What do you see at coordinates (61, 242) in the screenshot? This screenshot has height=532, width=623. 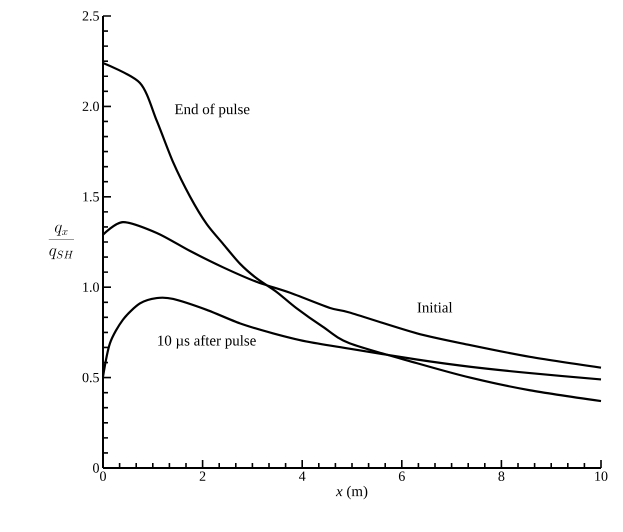 I see `y-axis-title: $\frac{q_x}{q_{SH}}$` at bounding box center [61, 242].